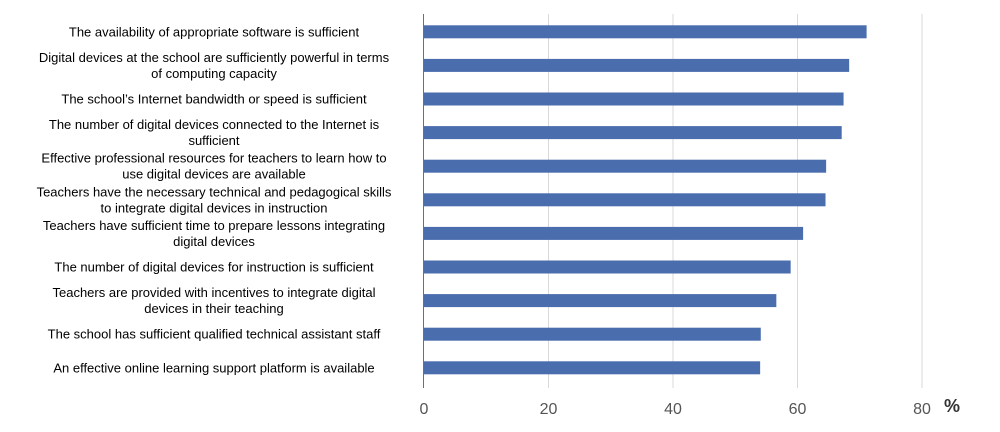  I want to click on category-label-line: devices in their teaching, so click(213, 308).